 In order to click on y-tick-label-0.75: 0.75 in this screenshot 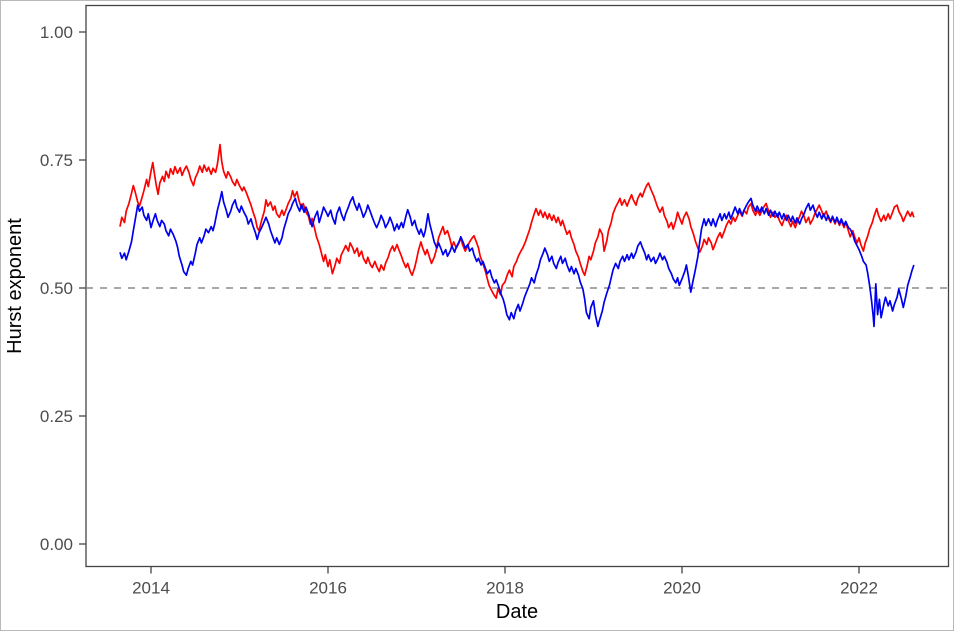, I will do `click(56, 160)`.